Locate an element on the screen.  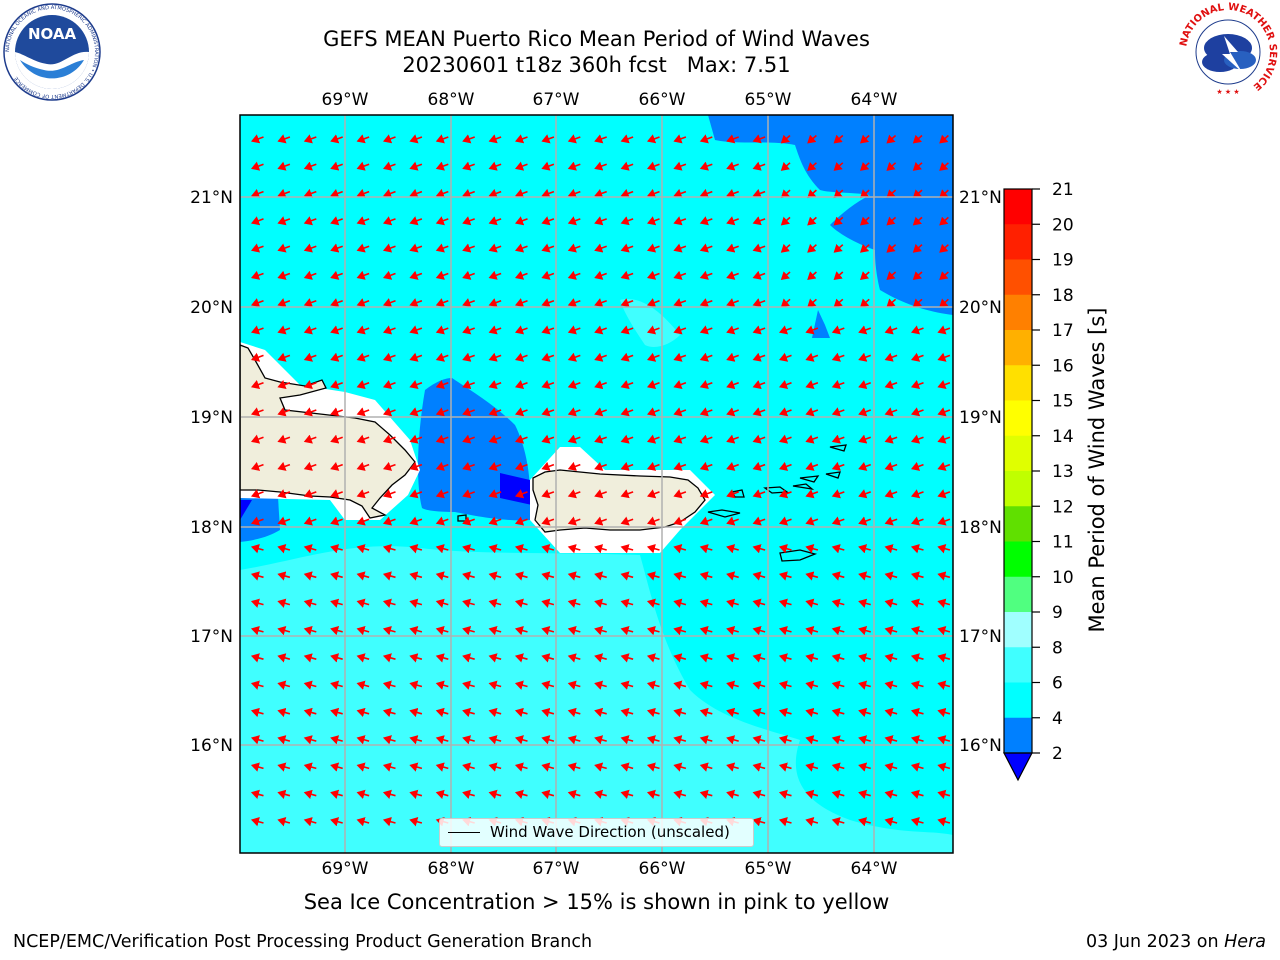
lat-label-right: 21°N is located at coordinates (980, 198).